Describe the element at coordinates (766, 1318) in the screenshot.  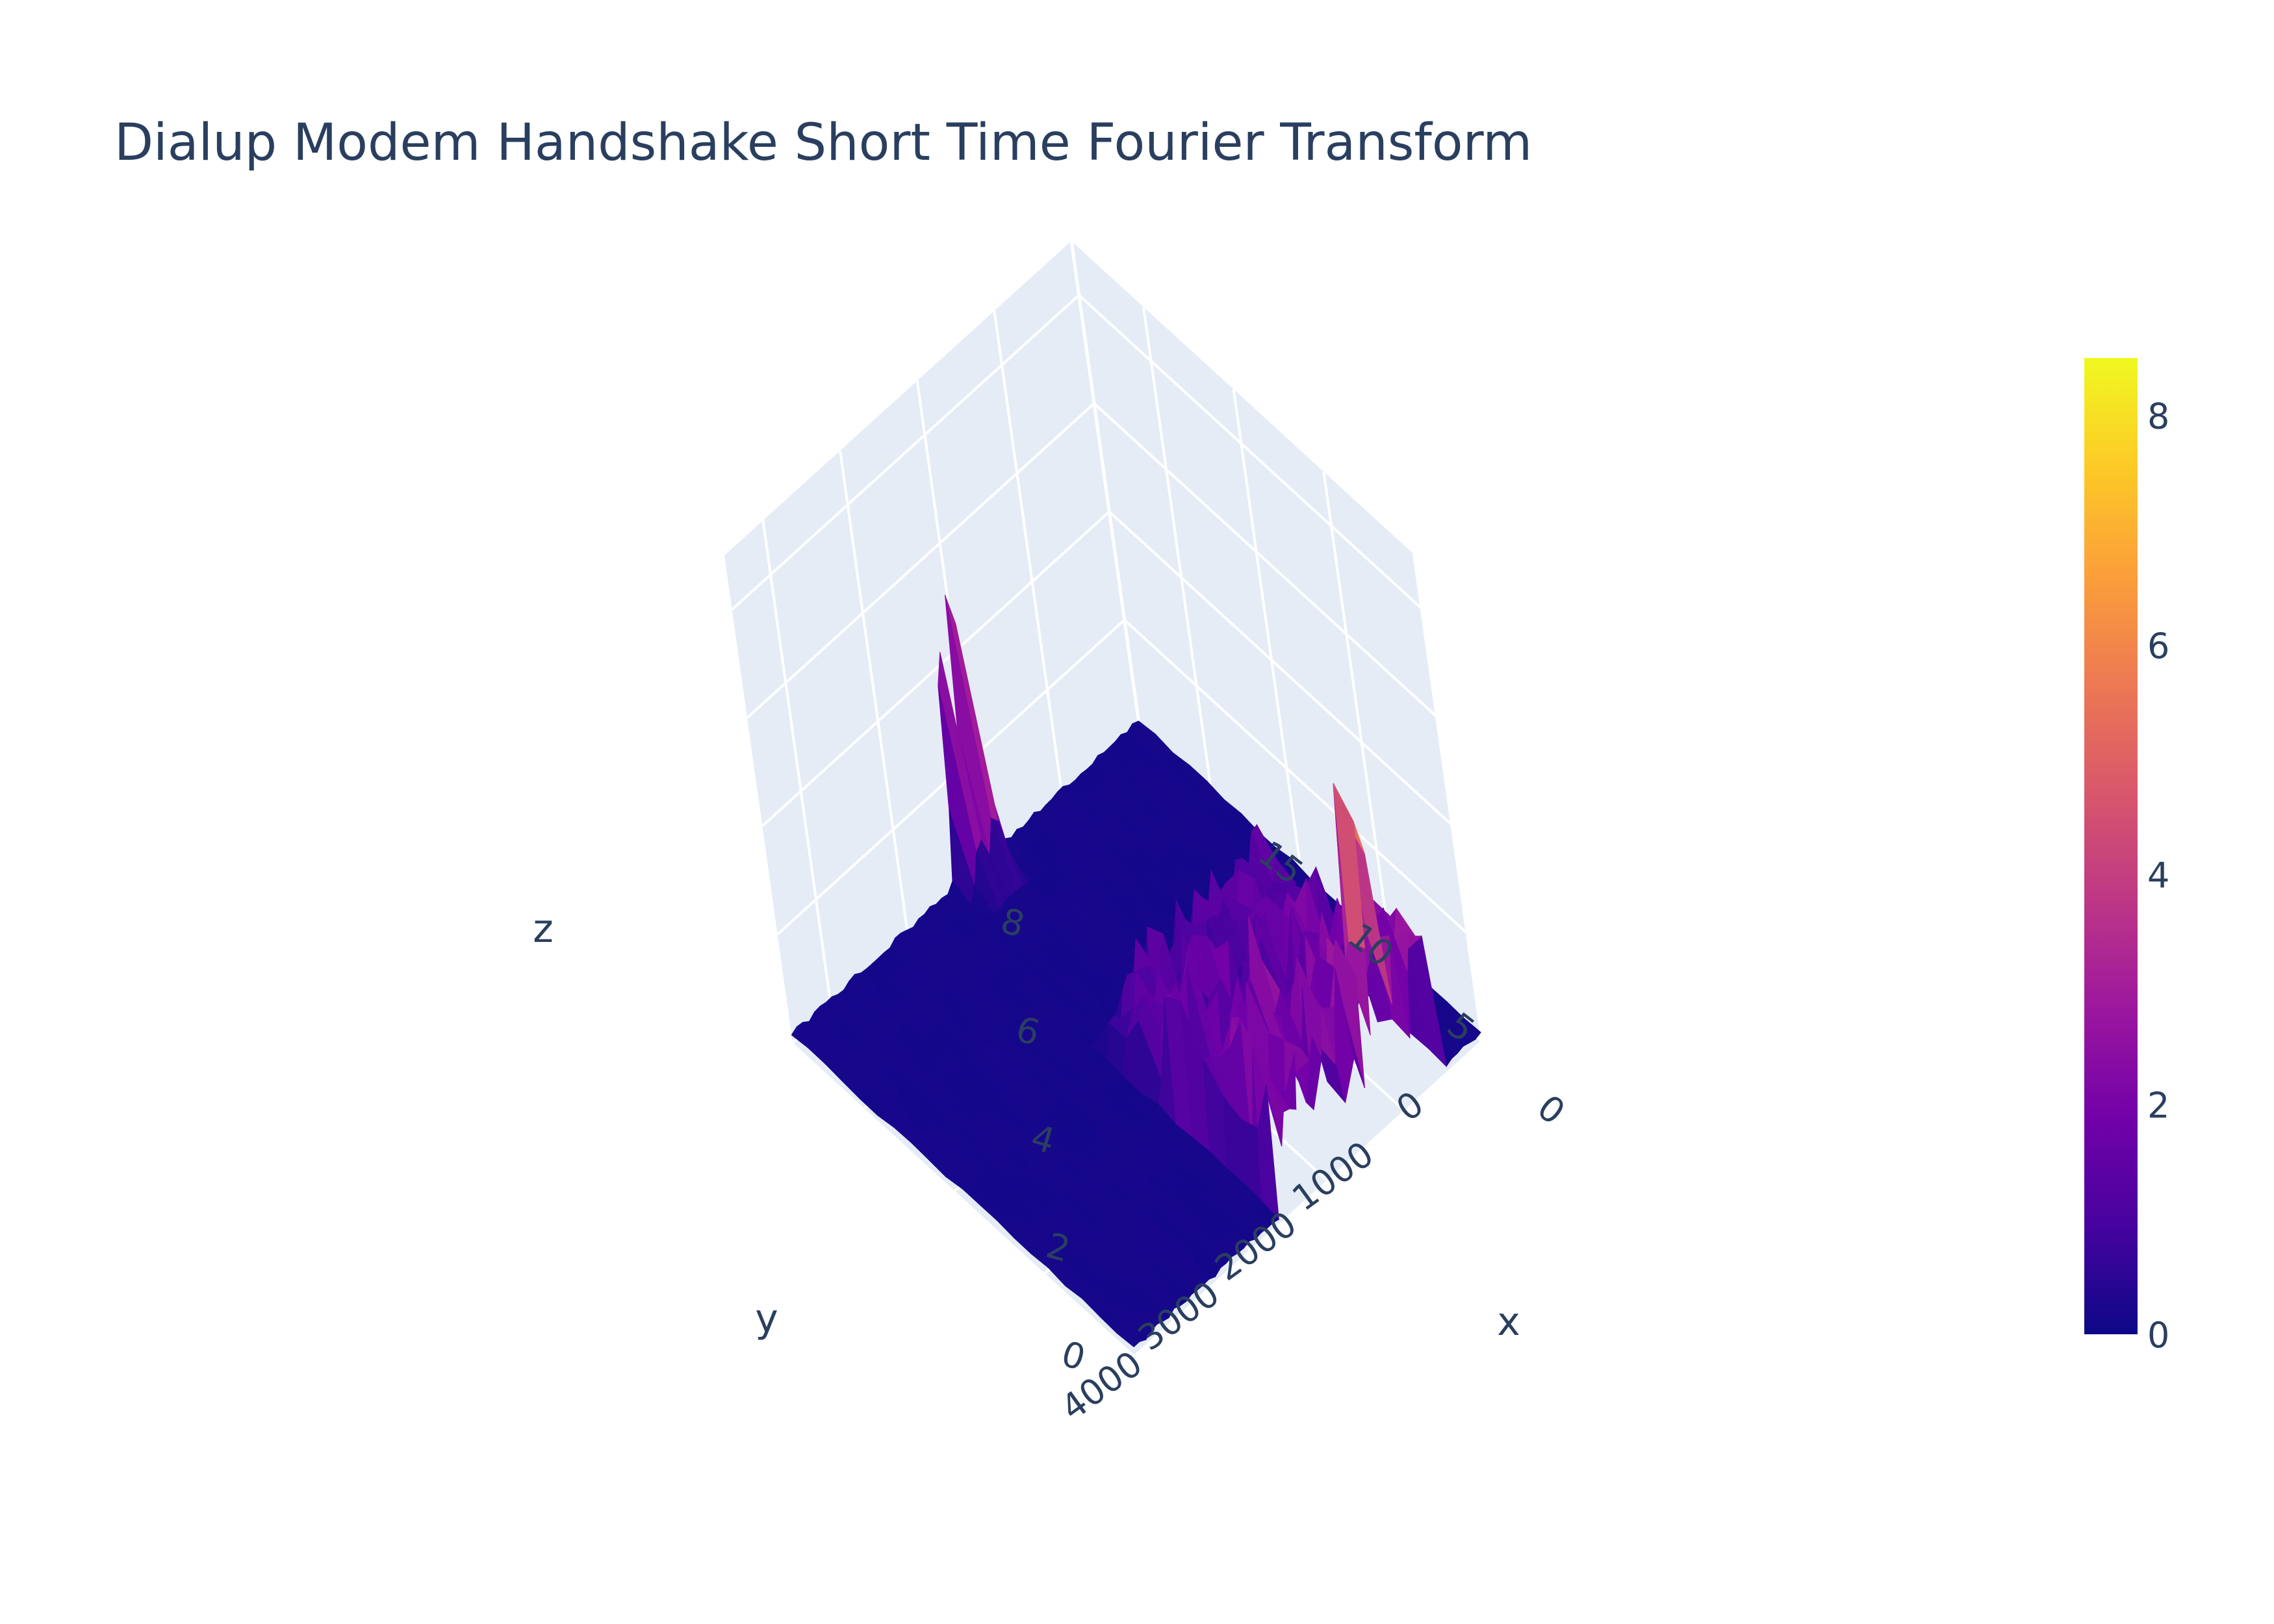
I see `y-axis-title: y` at that location.